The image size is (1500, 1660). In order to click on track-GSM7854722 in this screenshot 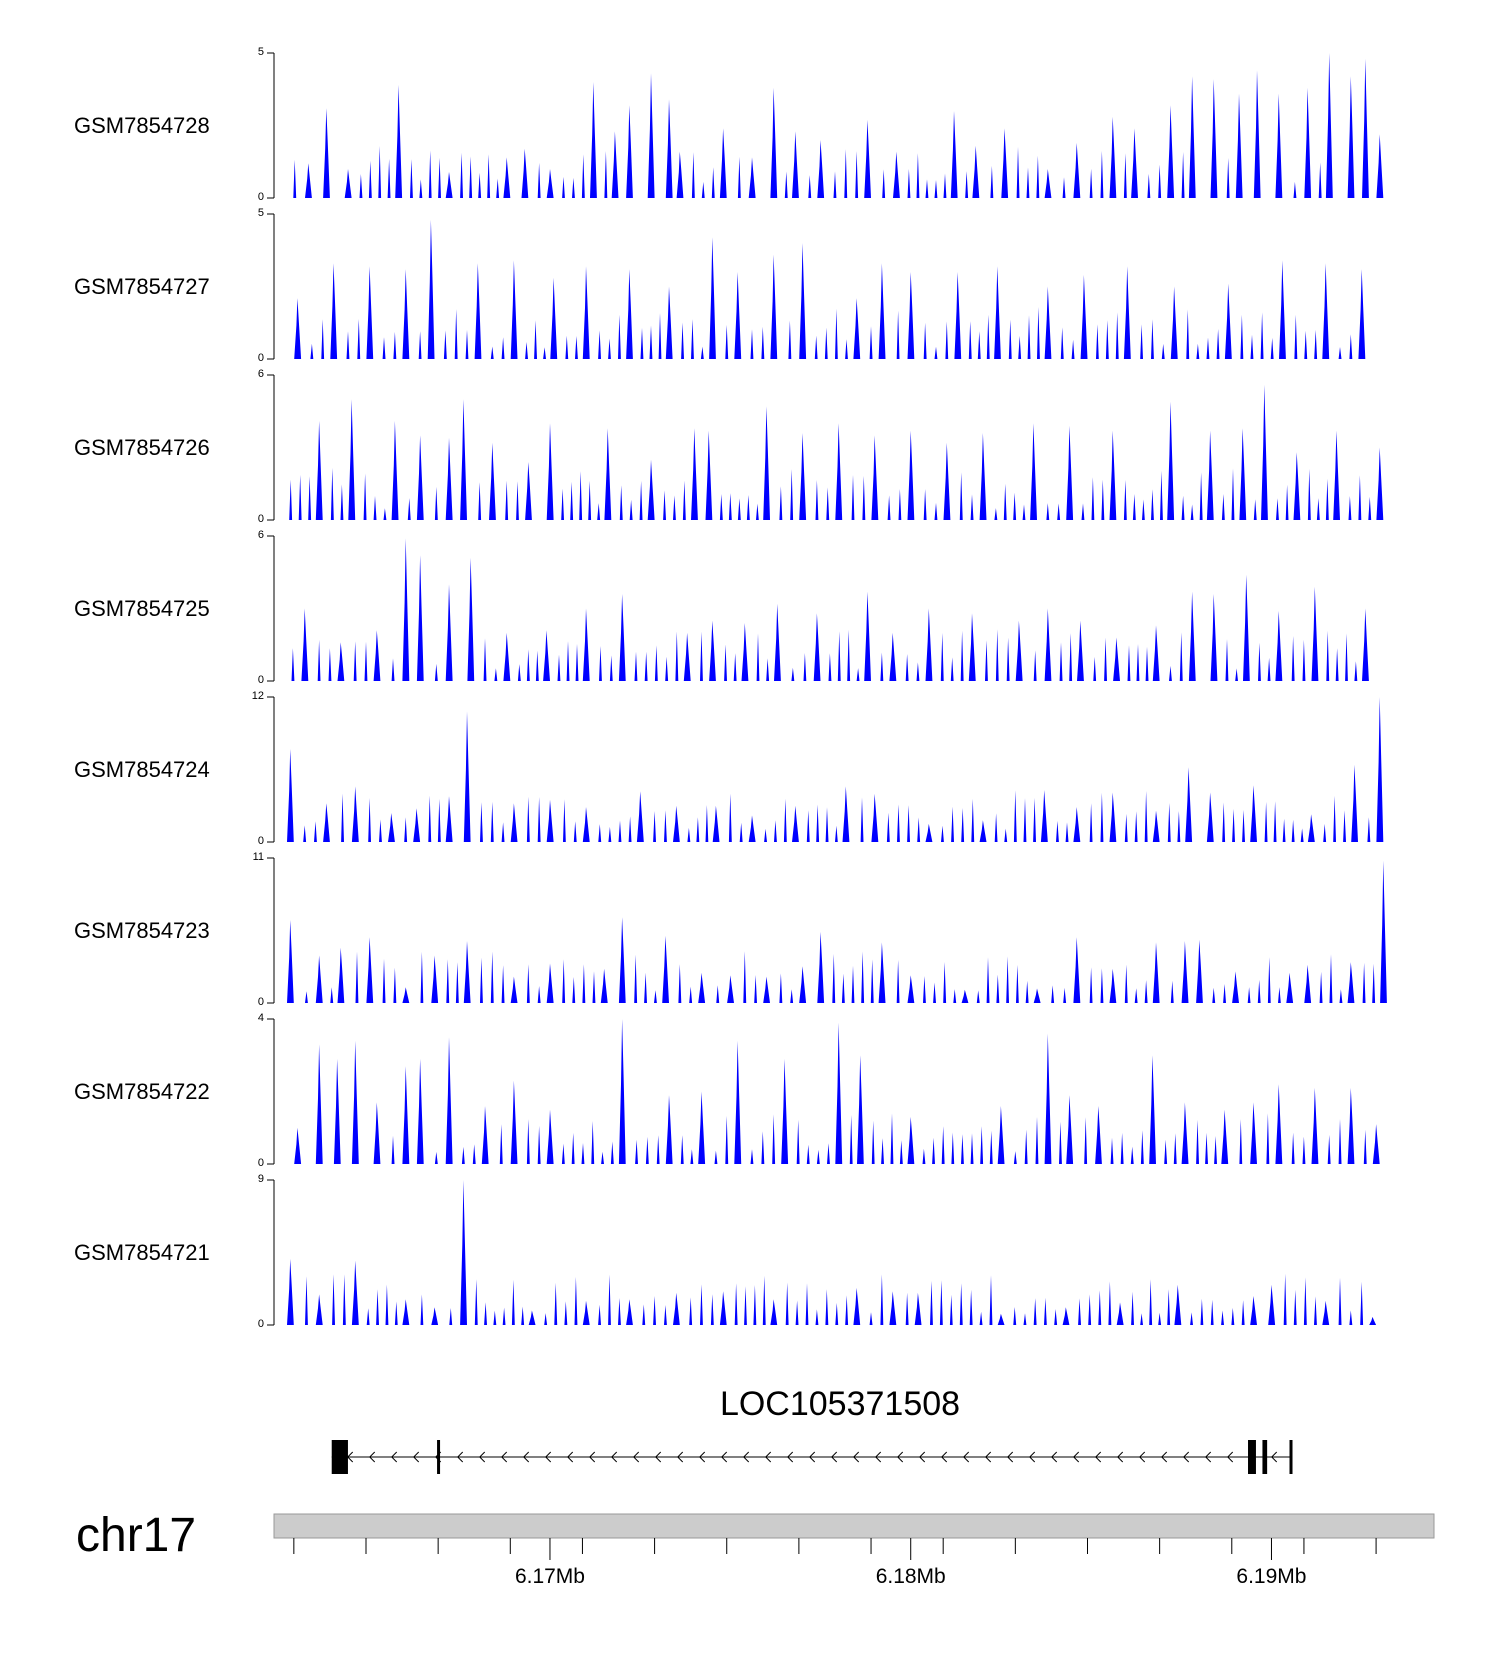, I will do `click(850, 1091)`.